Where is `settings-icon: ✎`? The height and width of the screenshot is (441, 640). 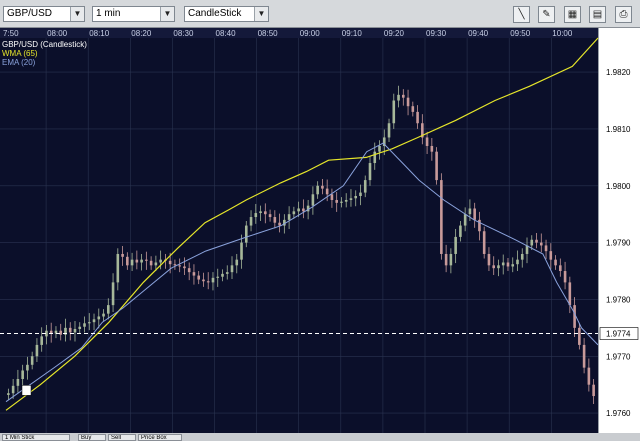
settings-icon: ✎ is located at coordinates (546, 14).